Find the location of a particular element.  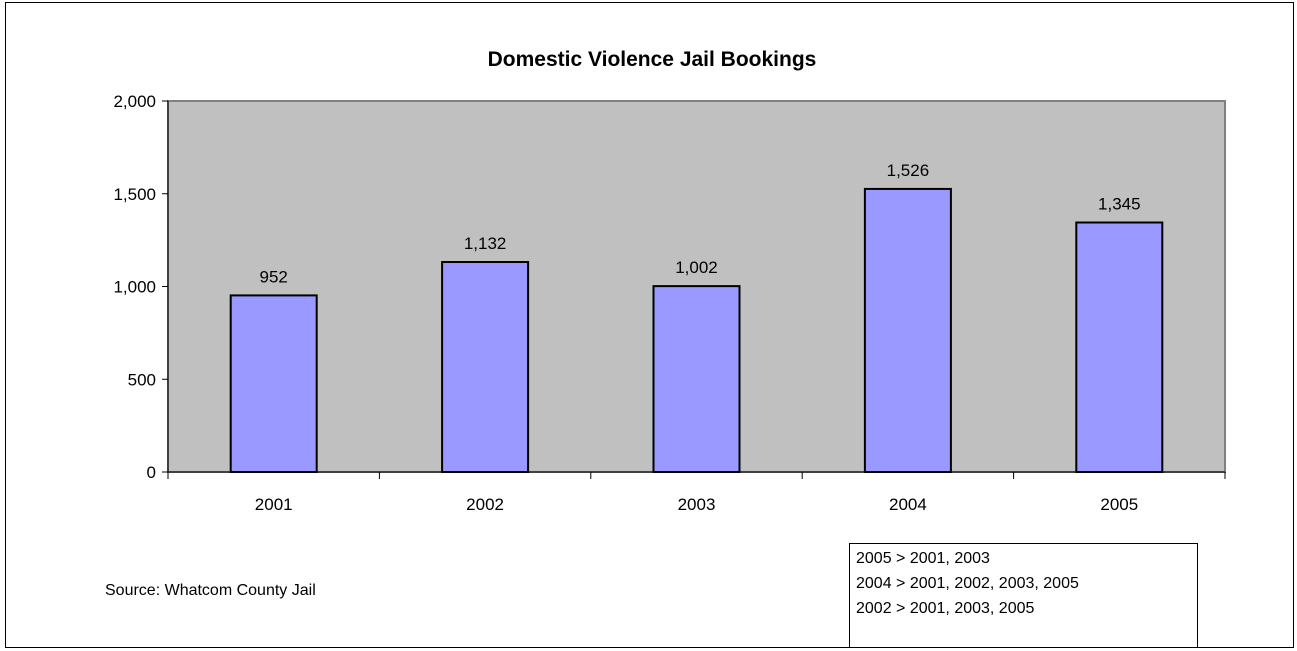

x-tick-label: 2003 is located at coordinates (697, 504).